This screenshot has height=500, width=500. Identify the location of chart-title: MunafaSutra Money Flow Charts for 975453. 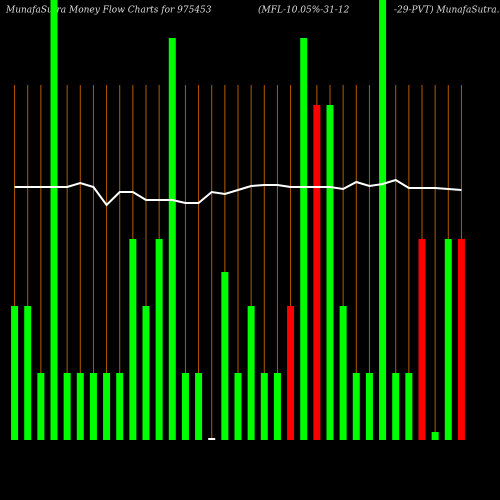
(108, 11).